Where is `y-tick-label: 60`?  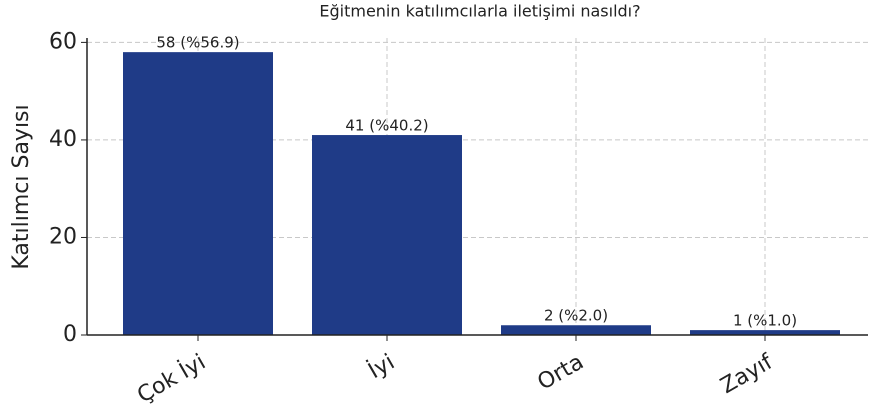 y-tick-label: 60 is located at coordinates (63, 41).